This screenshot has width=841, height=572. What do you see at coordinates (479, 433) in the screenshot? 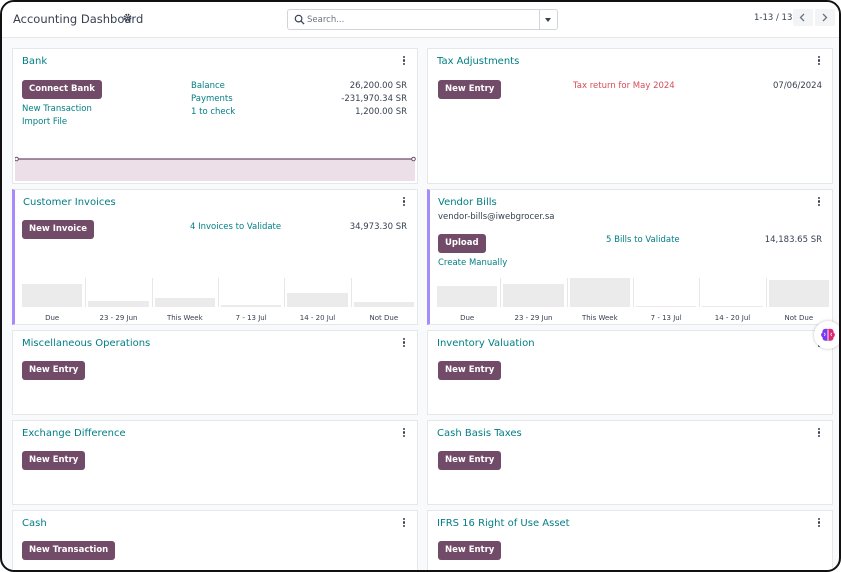
I see `card-title: Cash Basis Taxes` at bounding box center [479, 433].